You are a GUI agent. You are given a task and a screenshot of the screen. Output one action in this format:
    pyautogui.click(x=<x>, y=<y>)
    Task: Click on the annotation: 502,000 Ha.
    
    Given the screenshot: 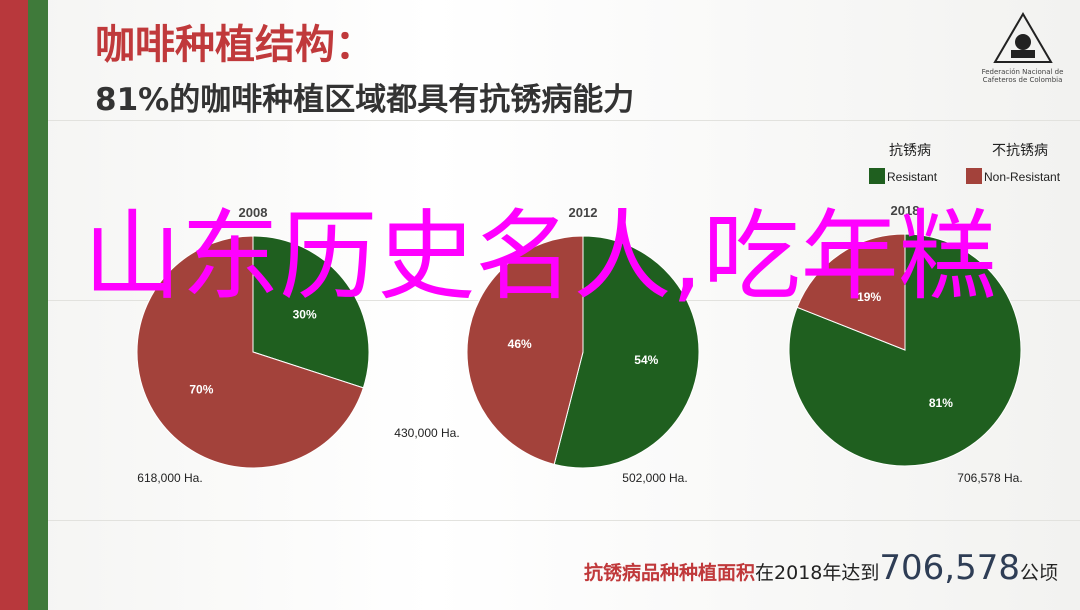 What is the action you would take?
    pyautogui.click(x=654, y=478)
    